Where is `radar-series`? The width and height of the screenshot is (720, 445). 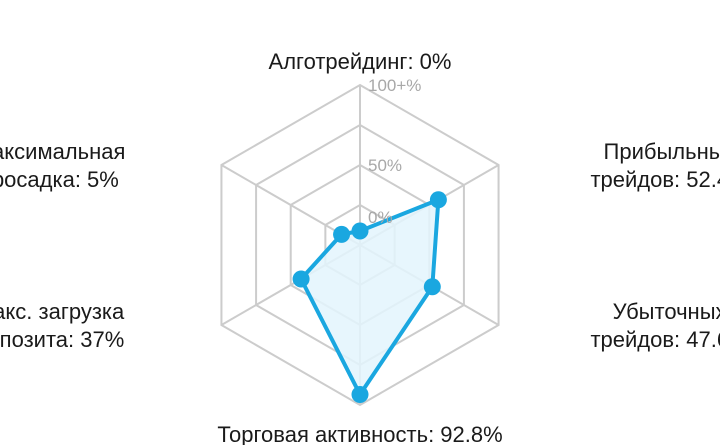
radar-series is located at coordinates (369, 297).